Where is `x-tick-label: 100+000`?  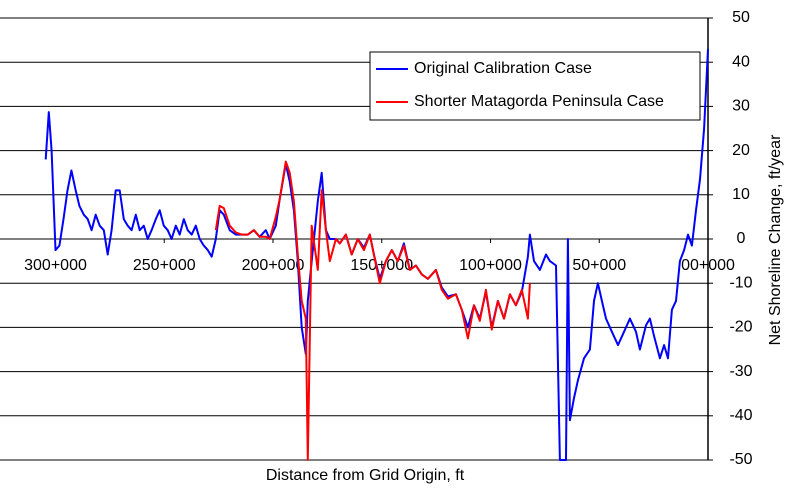
x-tick-label: 100+000 is located at coordinates (490, 265).